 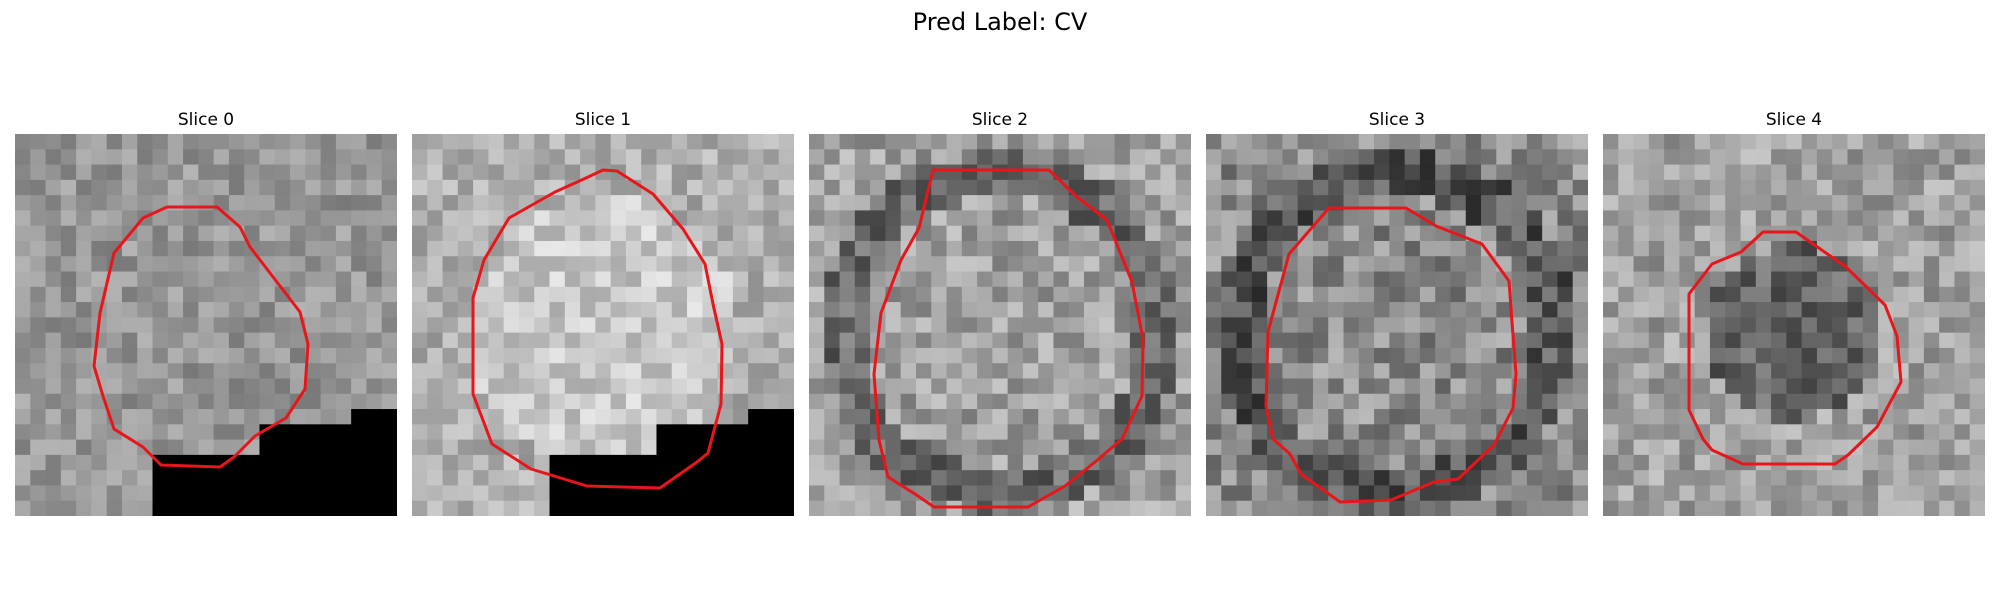 What do you see at coordinates (206, 120) in the screenshot?
I see `slice-title: Slice 0` at bounding box center [206, 120].